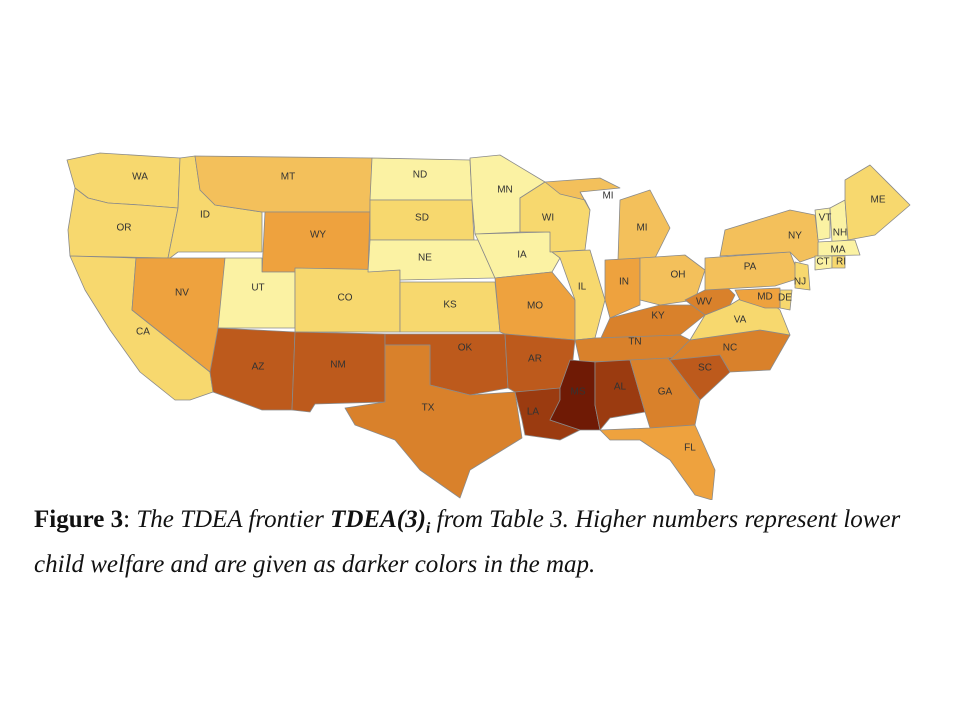 The width and height of the screenshot is (960, 720). What do you see at coordinates (582, 194) in the screenshot?
I see `state-mi` at bounding box center [582, 194].